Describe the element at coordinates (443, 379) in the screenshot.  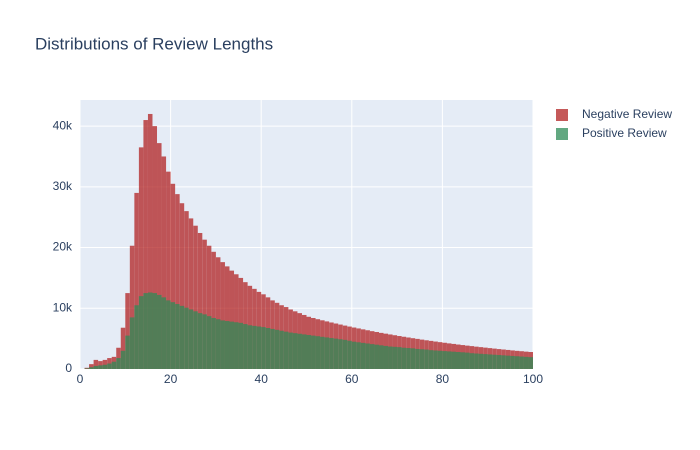
I see `x-tick-label: 80` at that location.